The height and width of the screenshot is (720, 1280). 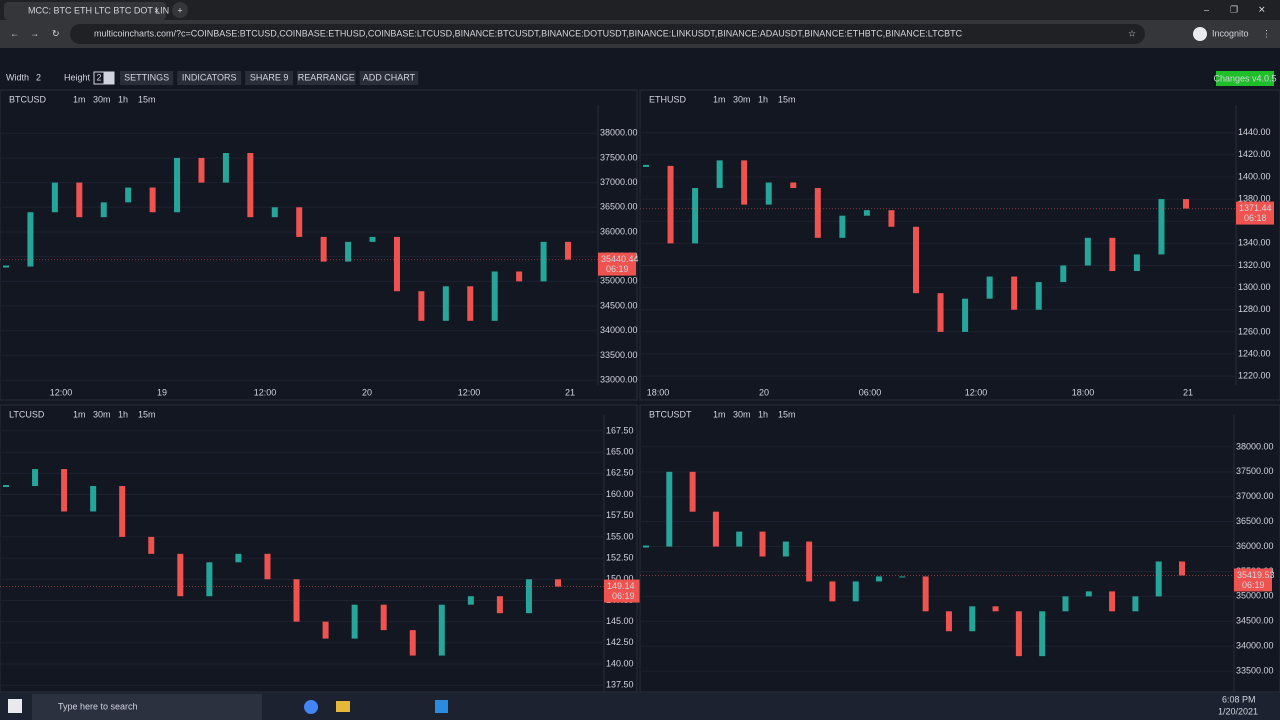 What do you see at coordinates (28, 99) in the screenshot?
I see `symbol: BTCUSD` at bounding box center [28, 99].